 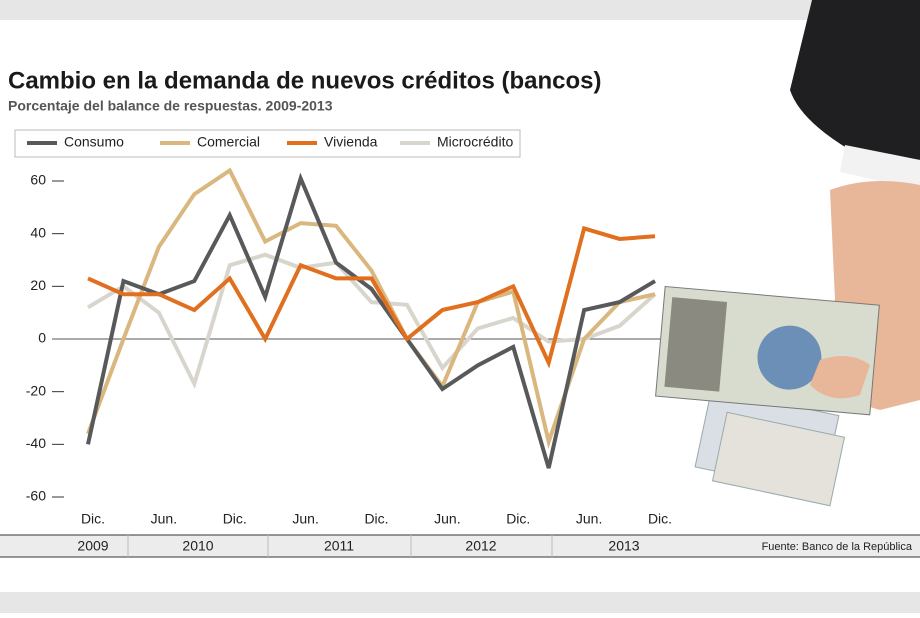 What do you see at coordinates (38, 285) in the screenshot?
I see `y-tick-label: 20` at bounding box center [38, 285].